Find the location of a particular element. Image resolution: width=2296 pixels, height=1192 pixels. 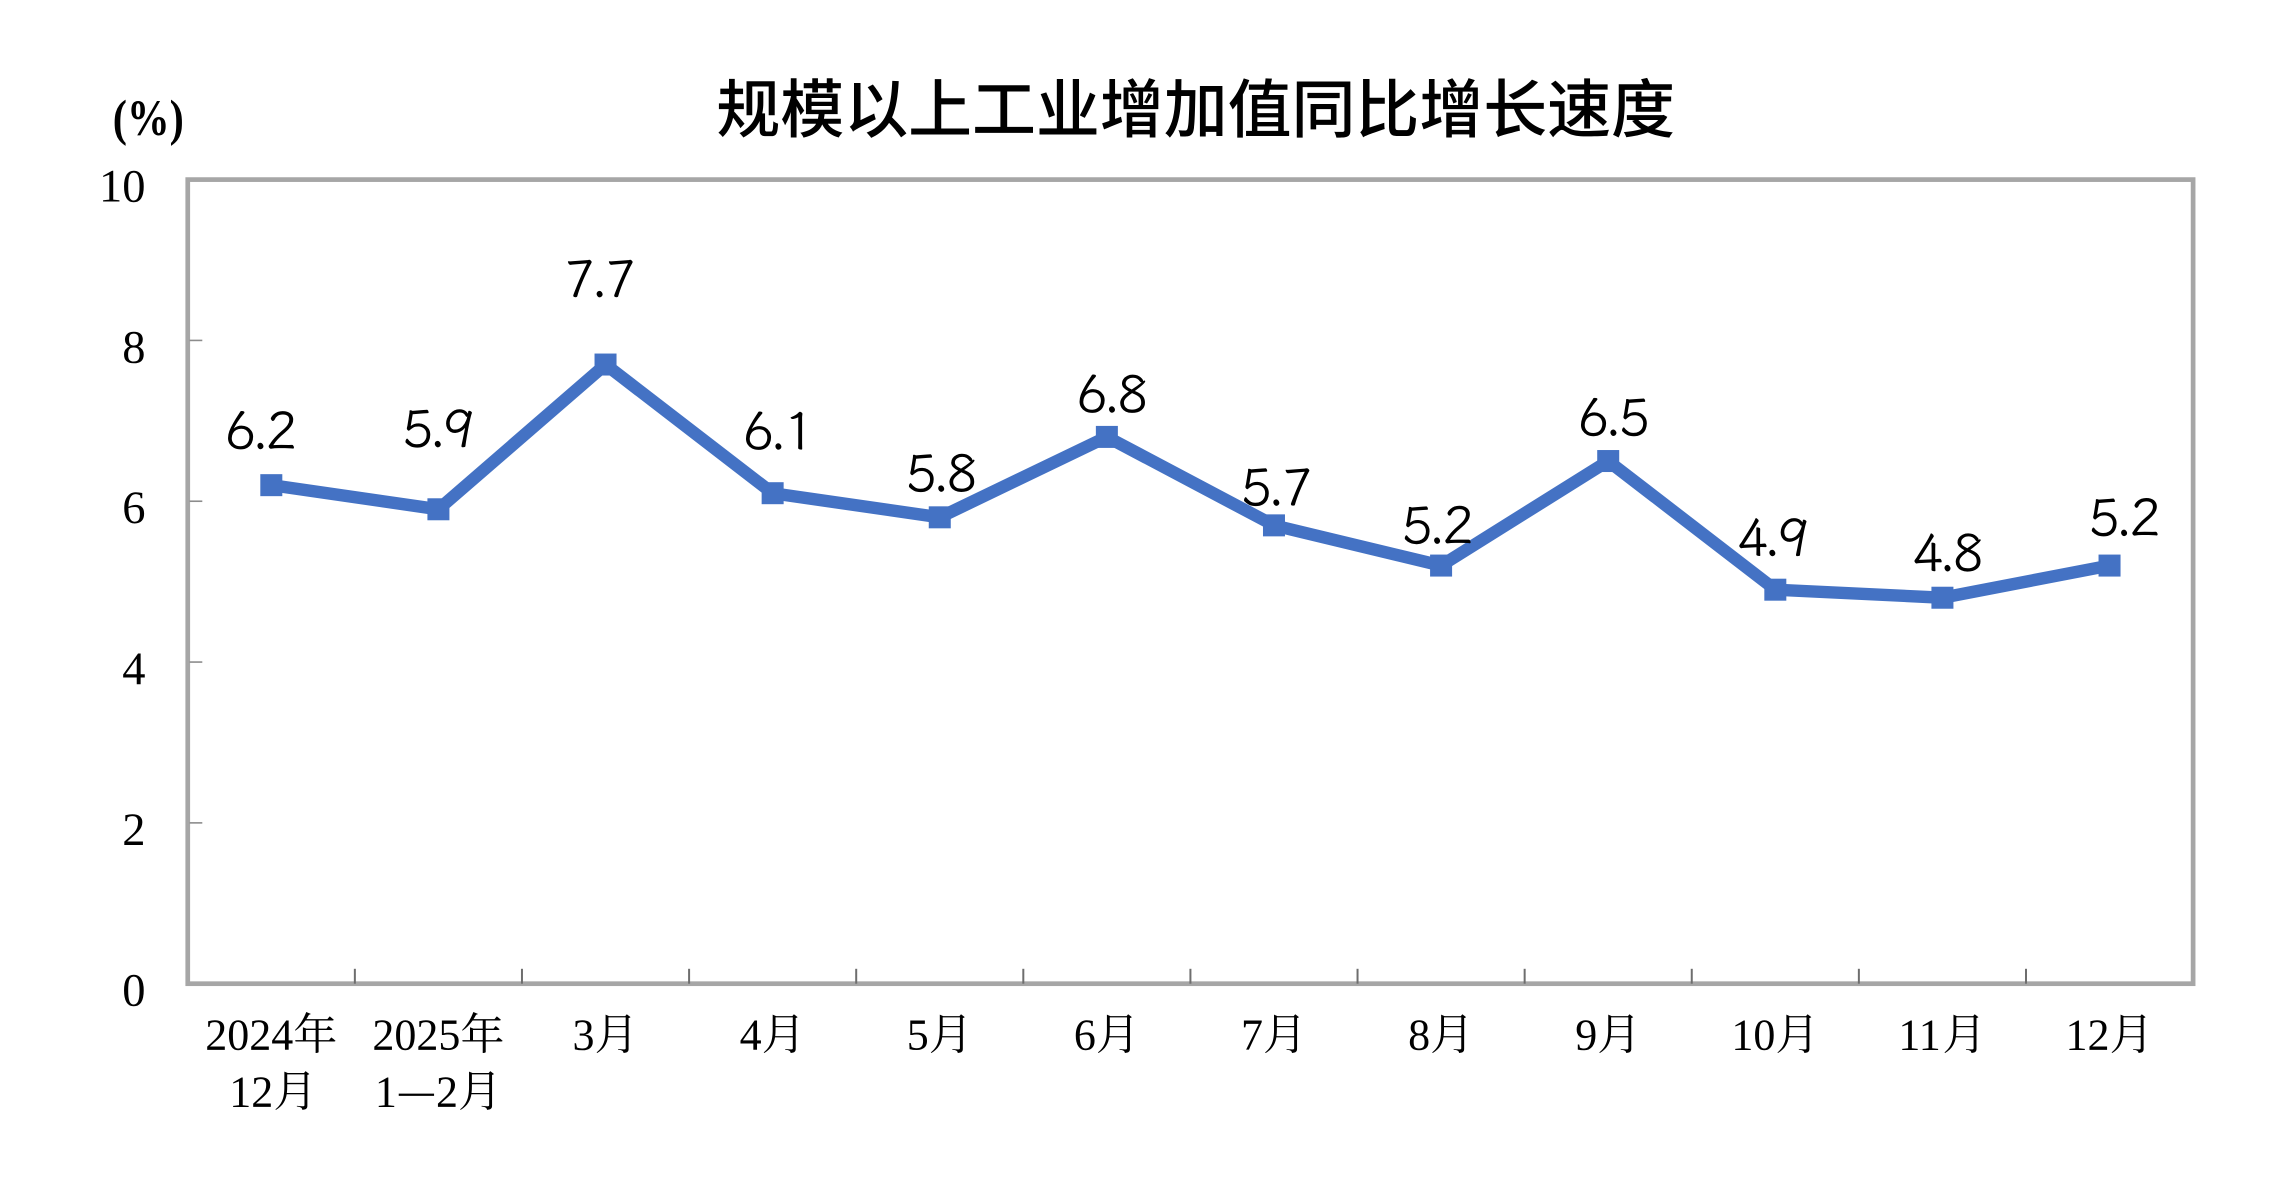

svg-text: 11 is located at coordinates (1919, 1035).